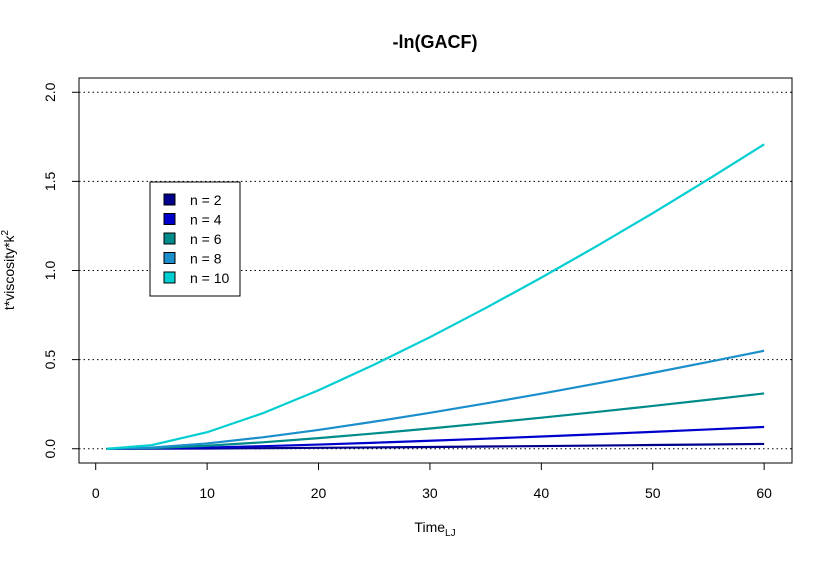  What do you see at coordinates (542, 493) in the screenshot?
I see `x-tick-label-4: 40` at bounding box center [542, 493].